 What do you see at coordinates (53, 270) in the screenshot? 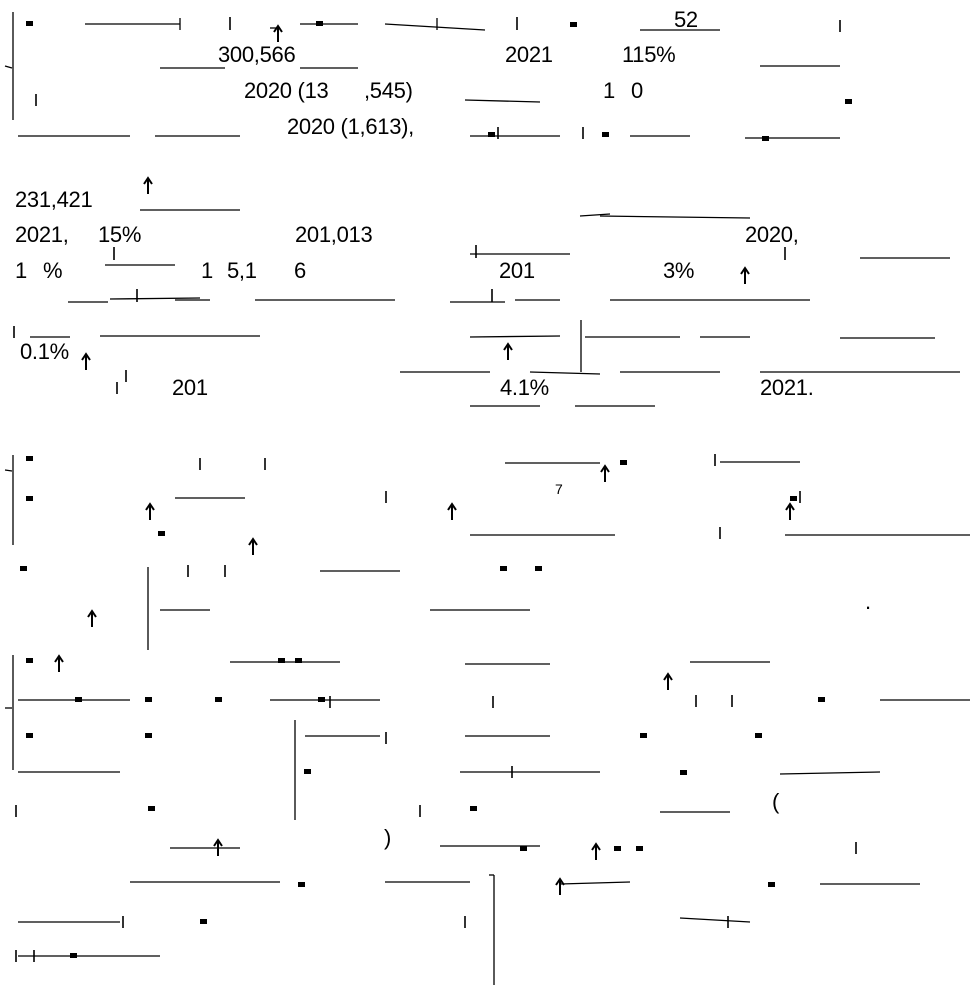
I see `text-fragment: %` at bounding box center [53, 270].